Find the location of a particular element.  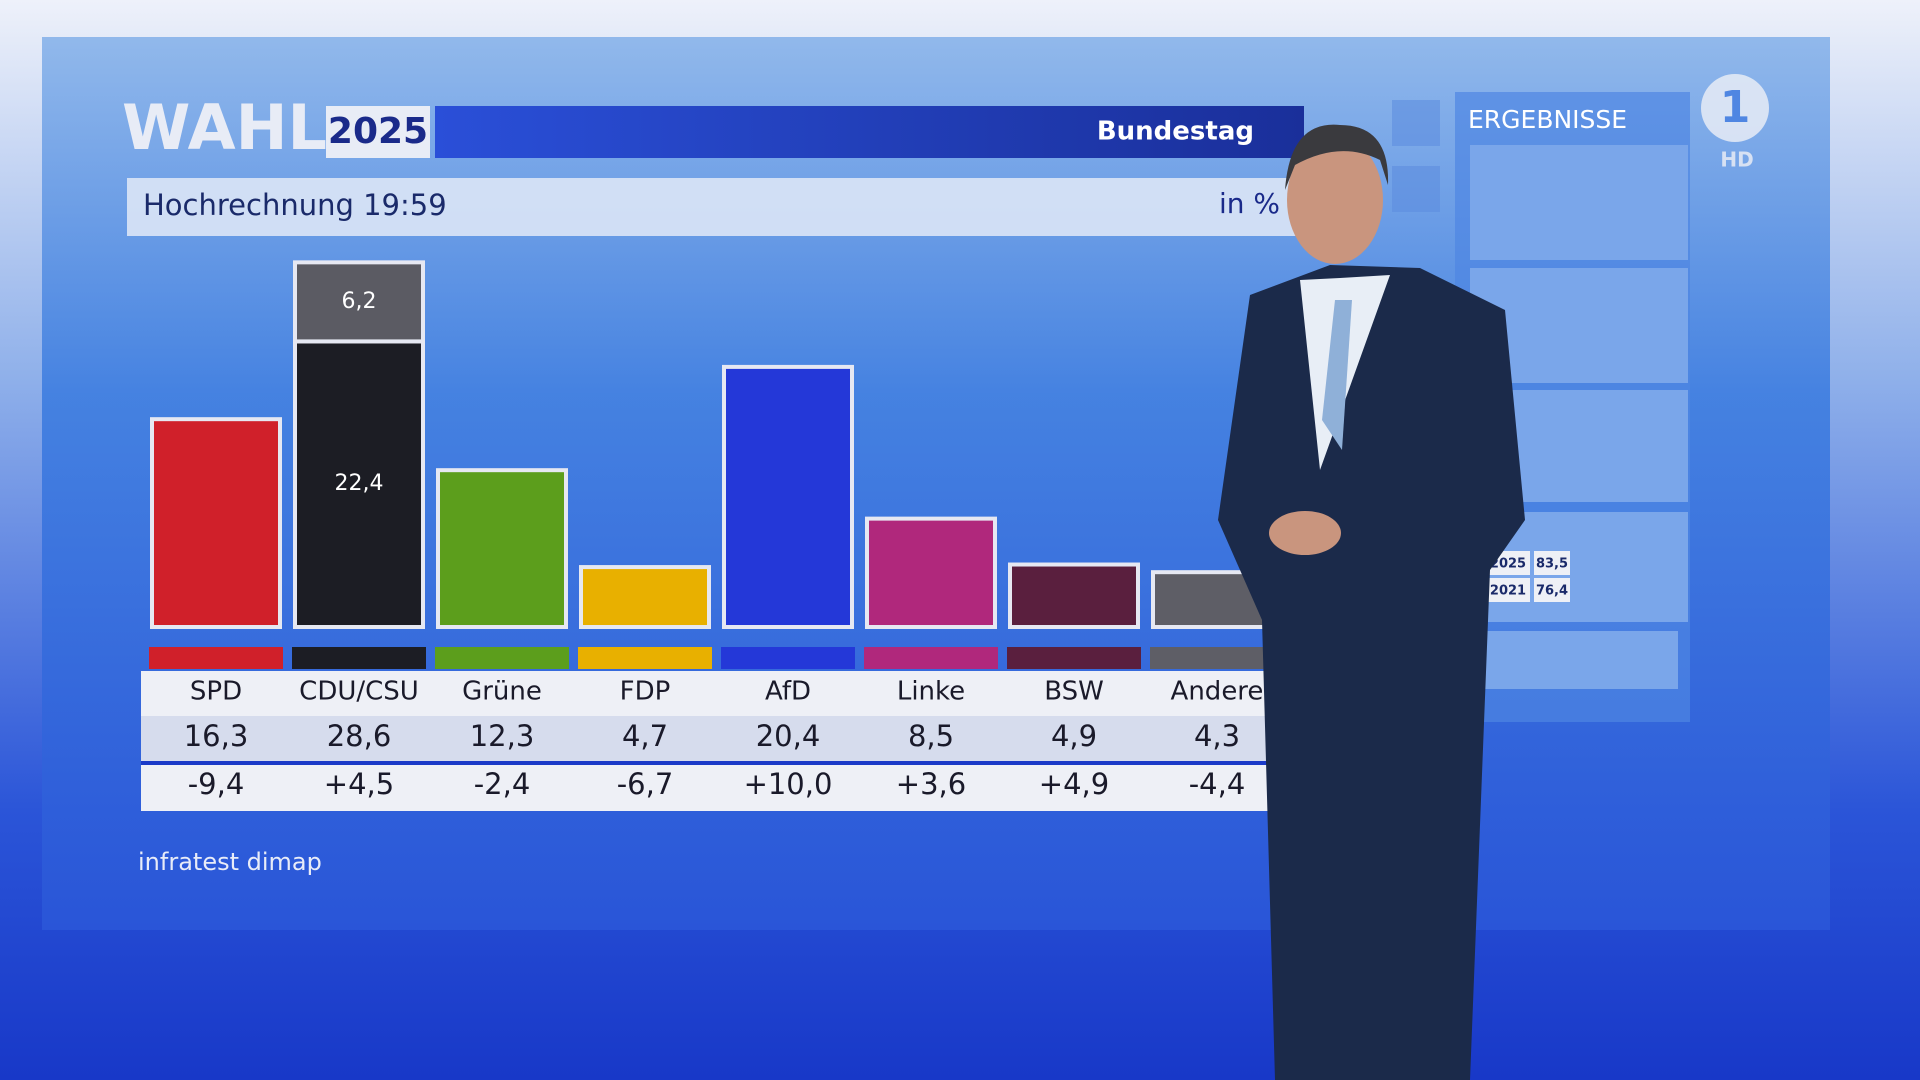

change-label: -6,7 is located at coordinates (645, 784).